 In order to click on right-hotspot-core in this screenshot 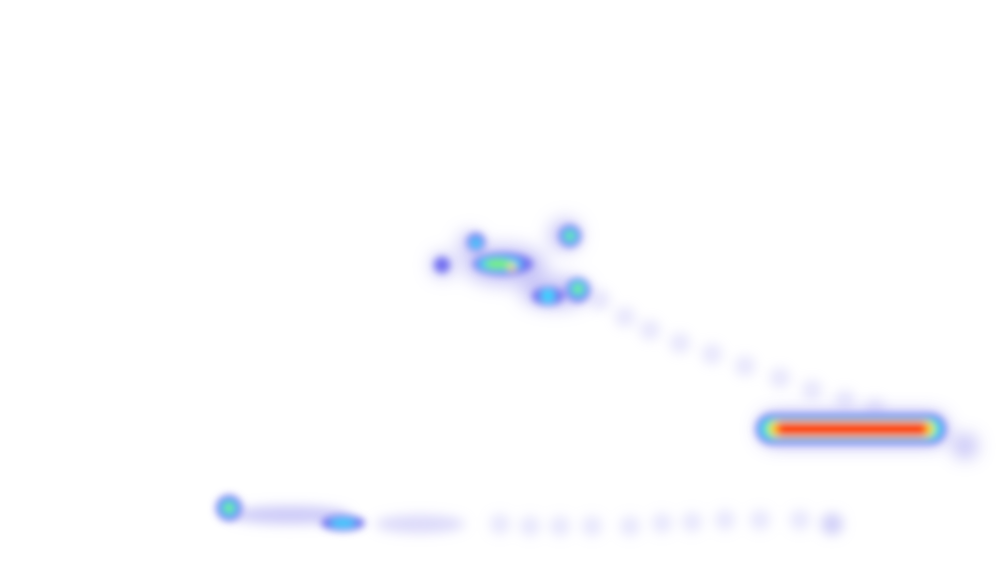, I will do `click(851, 429)`.